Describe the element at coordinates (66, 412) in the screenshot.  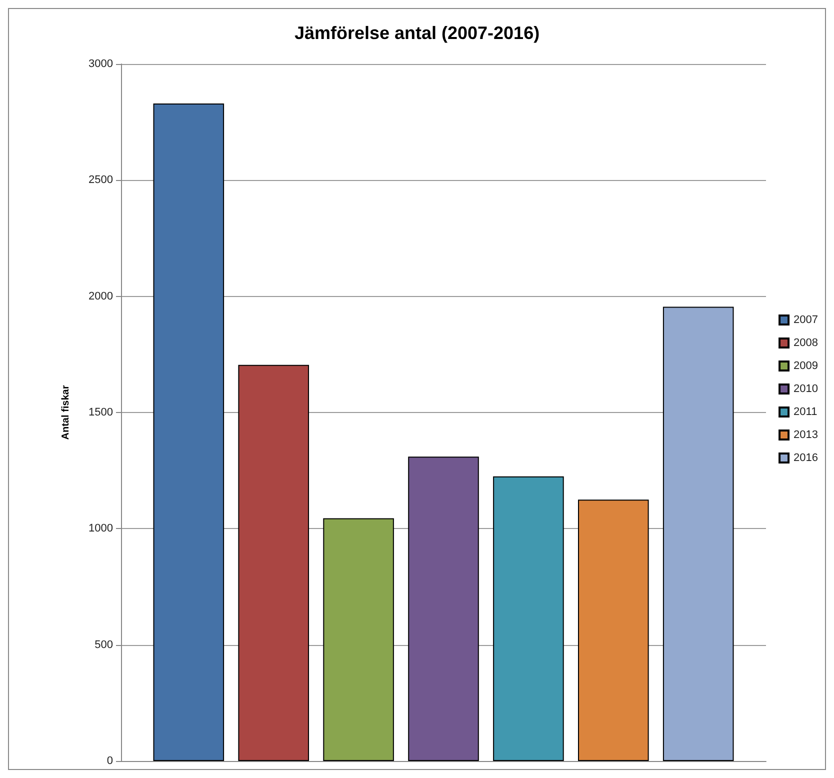
I see `y-axis-title: Antal fiskar` at that location.